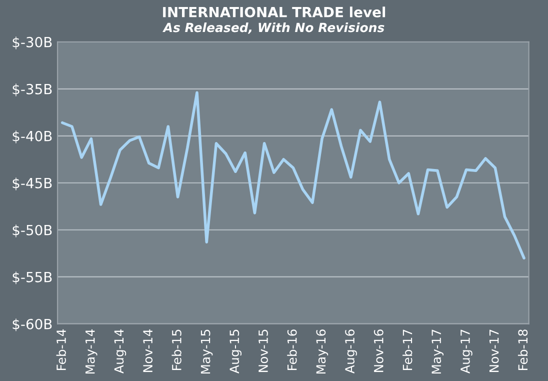  What do you see at coordinates (206, 352) in the screenshot?
I see `x-tick-label: May-15` at bounding box center [206, 352].